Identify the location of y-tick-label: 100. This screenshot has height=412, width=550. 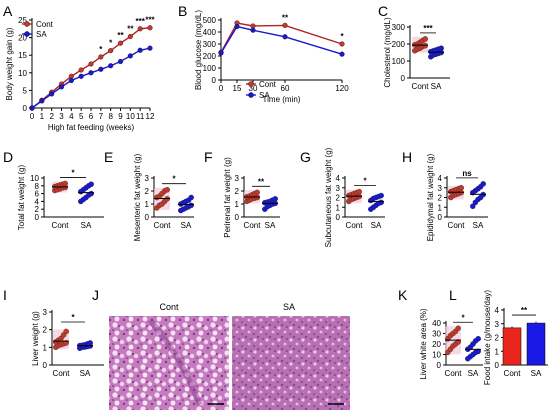
(399, 61).